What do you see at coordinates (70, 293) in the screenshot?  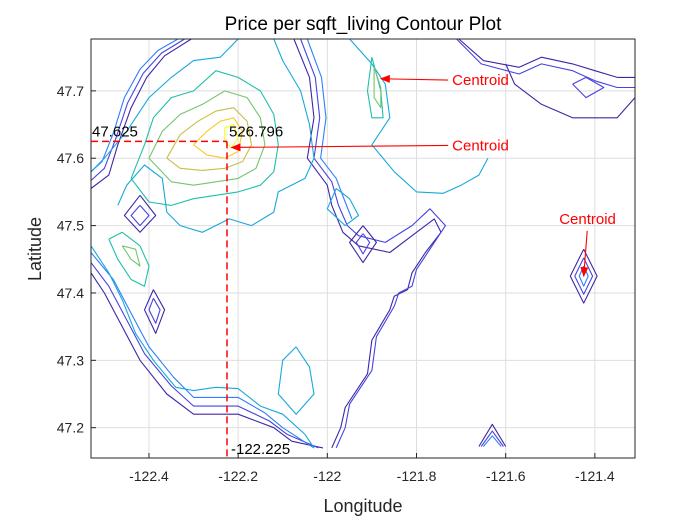 I see `y-tick-label: 47.4` at bounding box center [70, 293].